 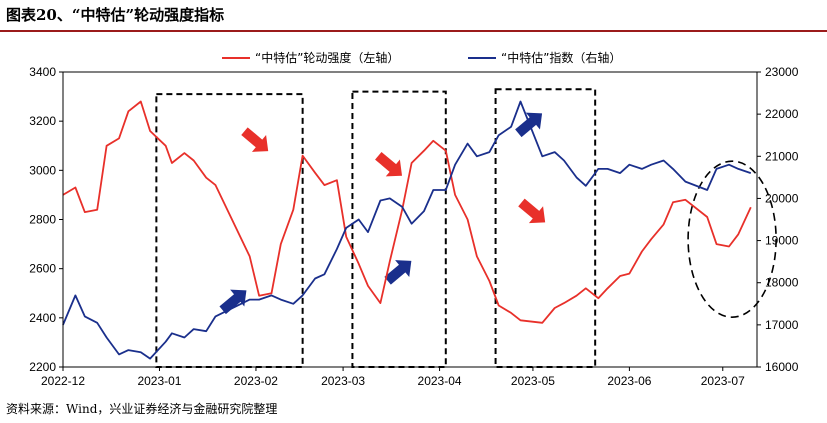 I want to click on dashed-highlight-ellipse, so click(x=732, y=239).